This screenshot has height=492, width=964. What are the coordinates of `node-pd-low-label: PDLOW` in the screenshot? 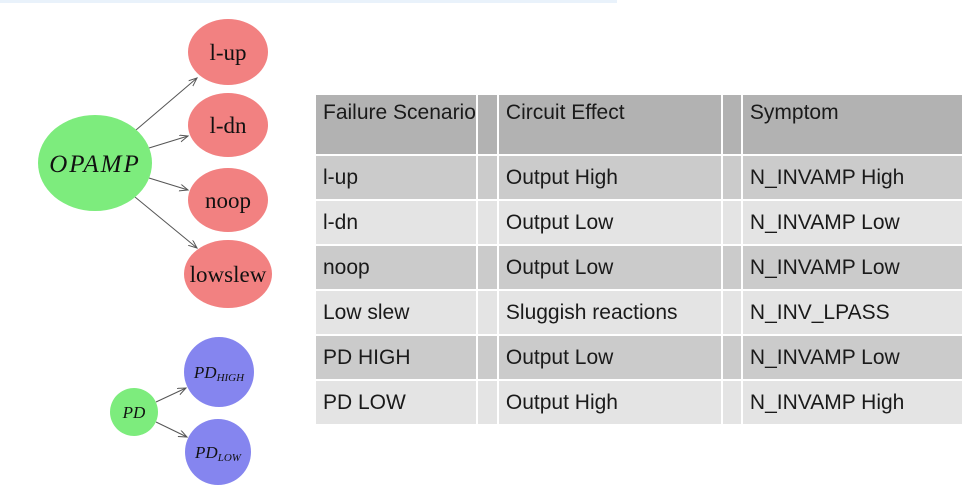 It's located at (218, 453).